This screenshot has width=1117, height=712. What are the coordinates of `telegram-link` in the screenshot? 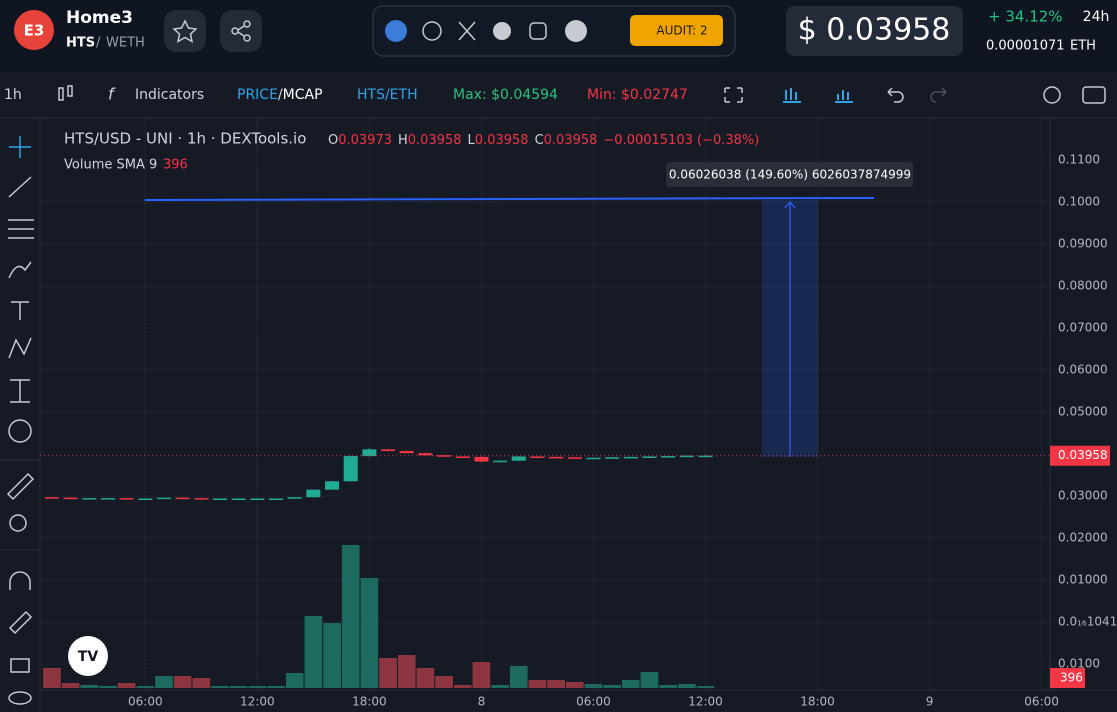 It's located at (502, 31).